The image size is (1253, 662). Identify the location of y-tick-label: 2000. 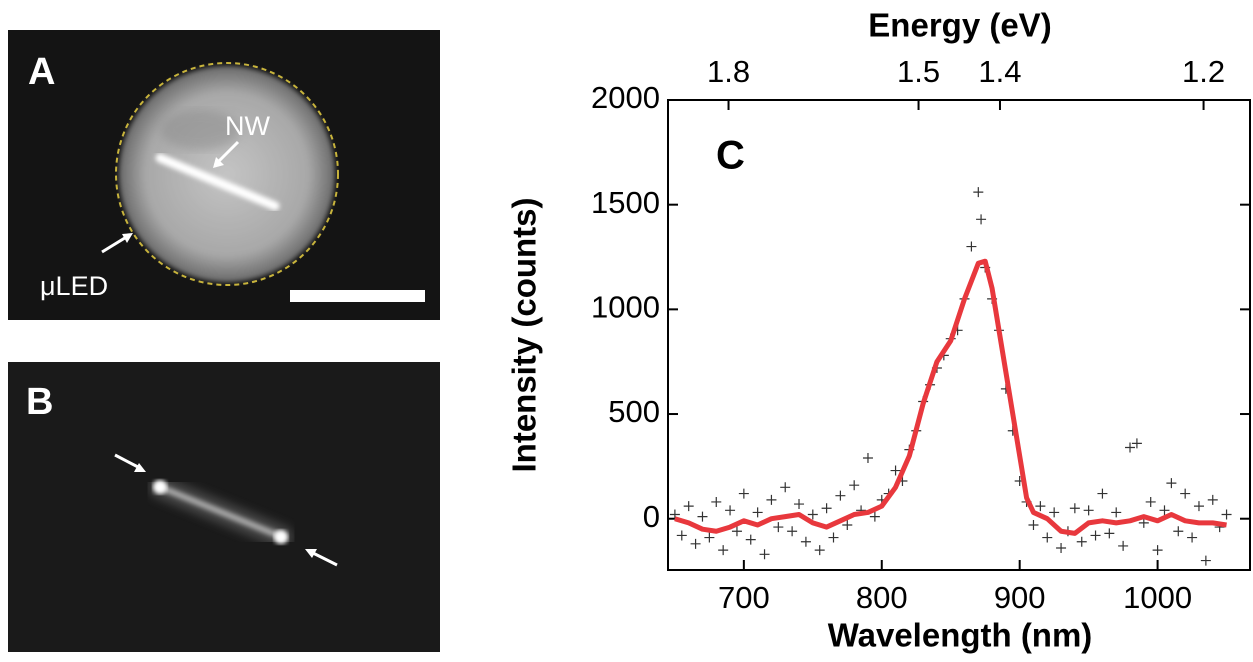
(625, 97).